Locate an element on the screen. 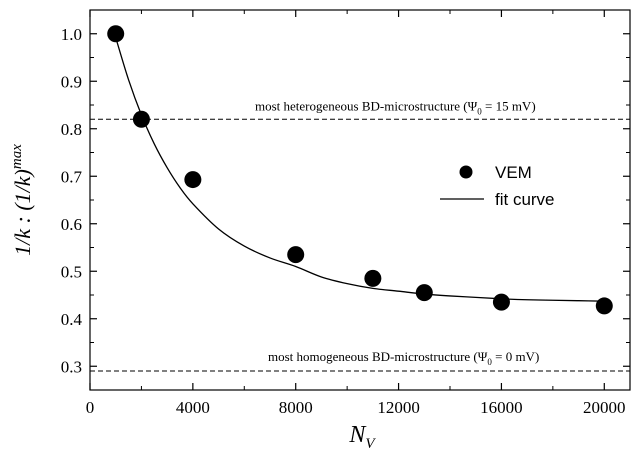  y-tick-label: 0.6 is located at coordinates (71, 224).